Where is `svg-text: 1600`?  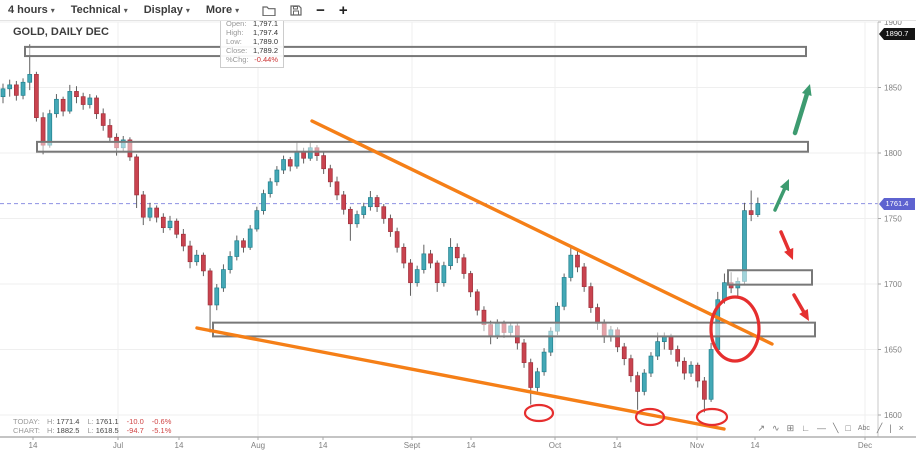
svg-text: 1600 is located at coordinates (893, 415).